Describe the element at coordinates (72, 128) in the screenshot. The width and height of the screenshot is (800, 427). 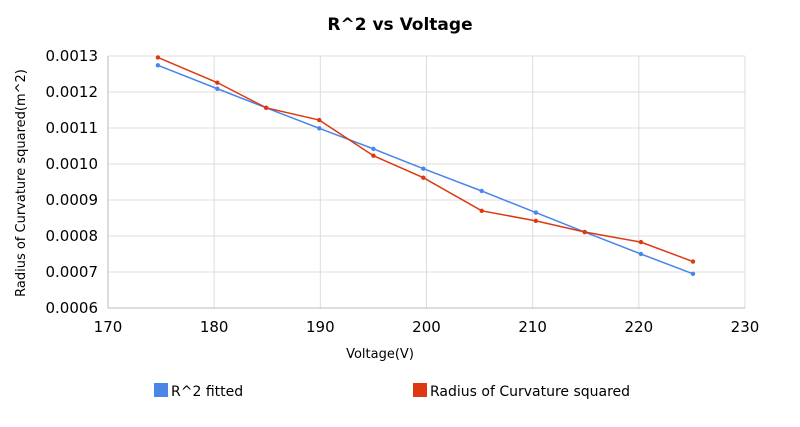
I see `y-tick-label: 0.0011` at that location.